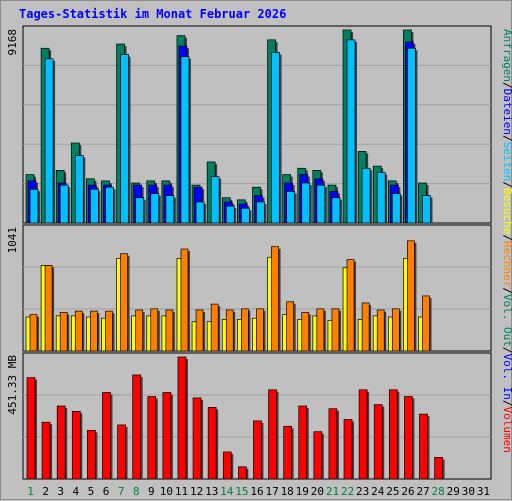 The image size is (512, 501). Describe the element at coordinates (422, 491) in the screenshot. I see `x-tick-label: 27` at that location.